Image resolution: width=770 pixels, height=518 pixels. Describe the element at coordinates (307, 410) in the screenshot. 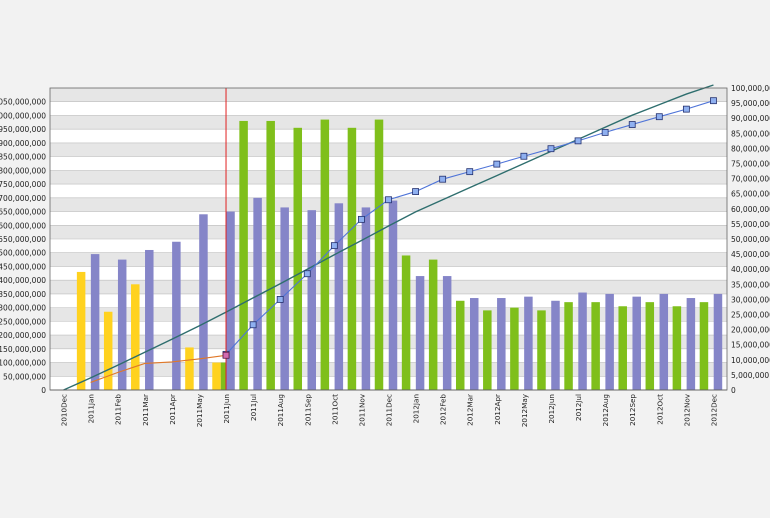

I see `x-tick-label: 2011Sep` at that location.